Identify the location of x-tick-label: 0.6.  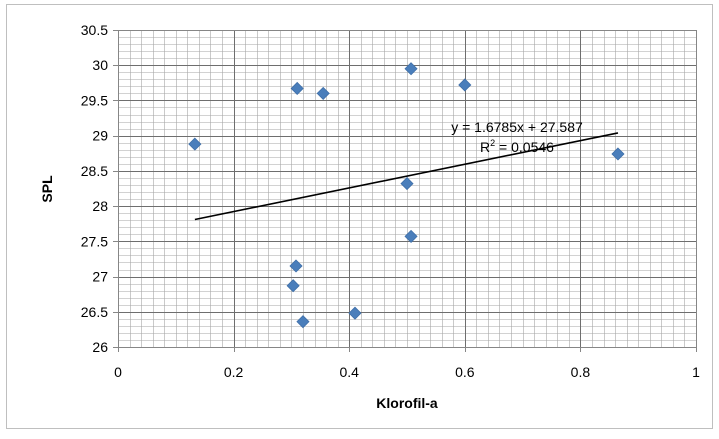
(465, 372).